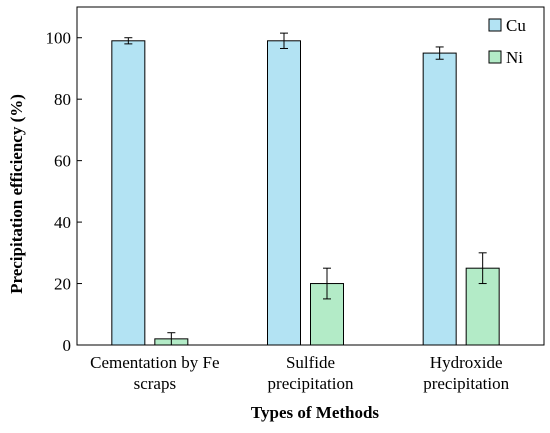  Describe the element at coordinates (514, 57) in the screenshot. I see `legend-label-ni: Ni` at that location.